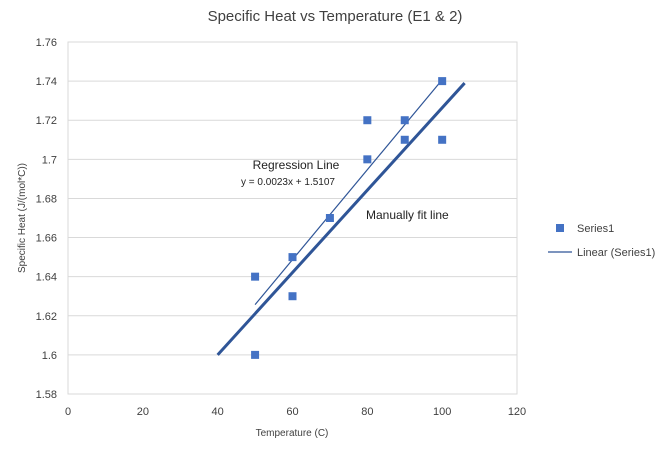  What do you see at coordinates (595, 229) in the screenshot?
I see `legend-label-series1: Series1` at bounding box center [595, 229].